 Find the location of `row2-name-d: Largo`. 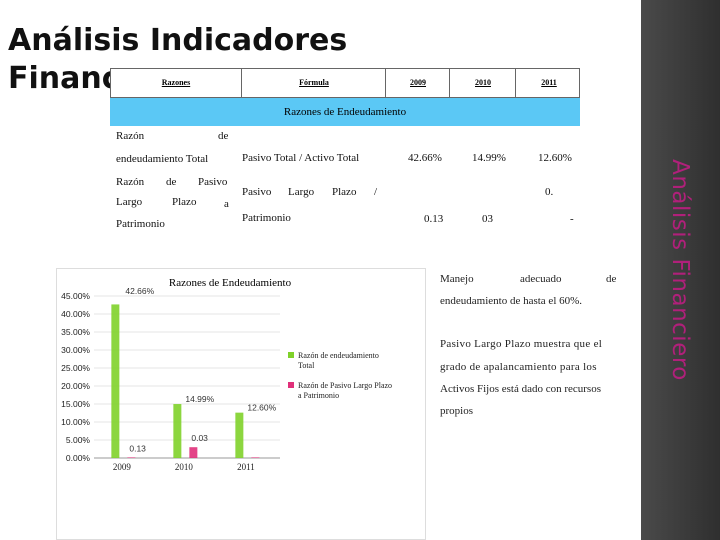

row2-name-d: Largo is located at coordinates (129, 202).